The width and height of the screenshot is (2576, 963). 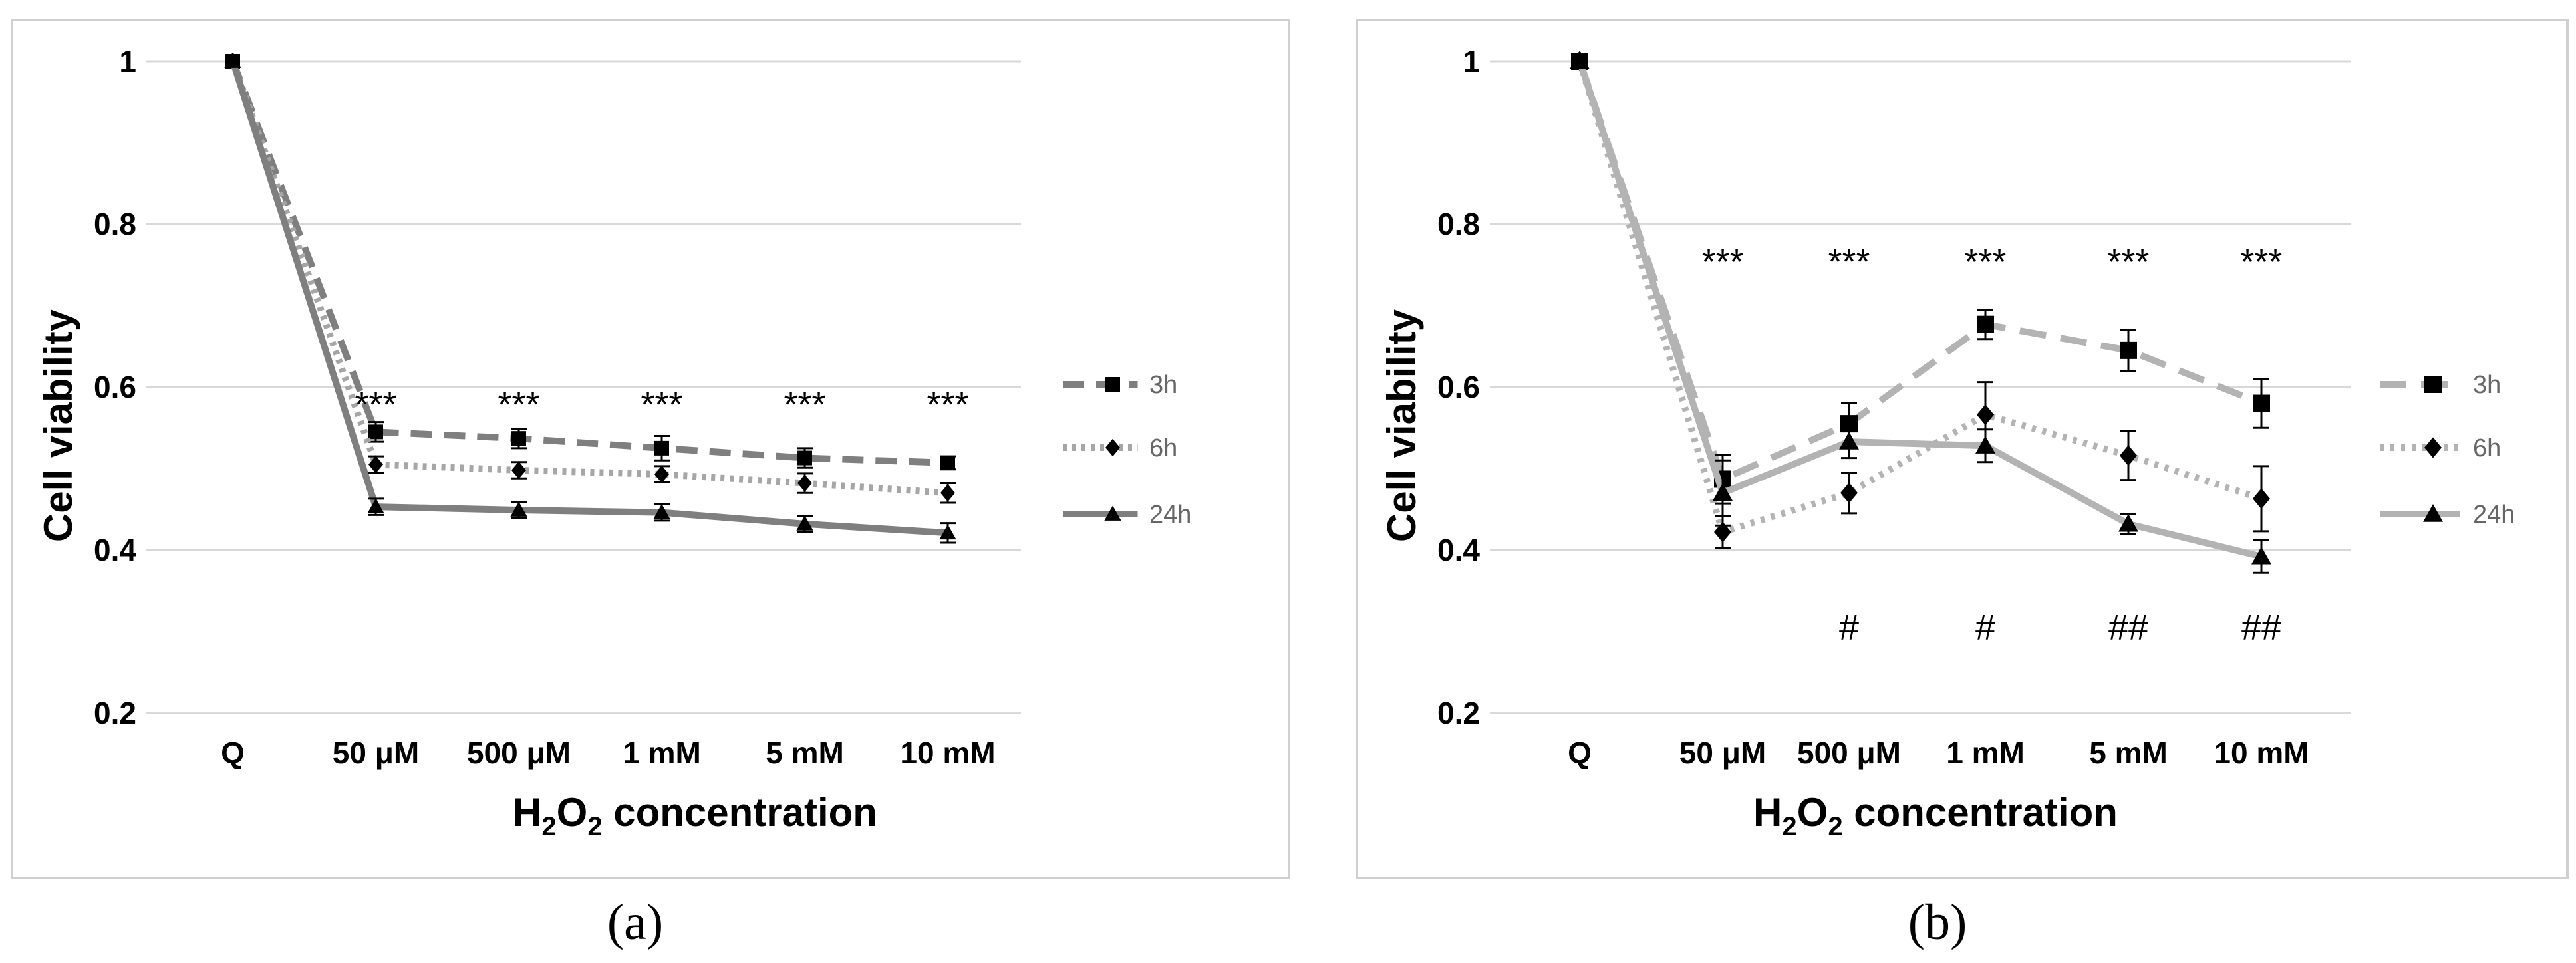 What do you see at coordinates (1937, 922) in the screenshot?
I see `panel-caption: (b)` at bounding box center [1937, 922].